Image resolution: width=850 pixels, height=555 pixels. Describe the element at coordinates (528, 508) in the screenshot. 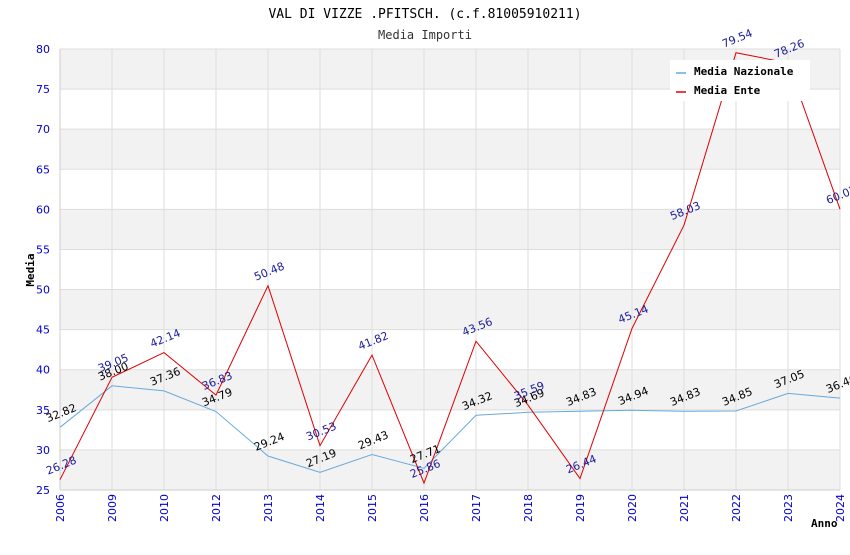

I see `x-tick-label: 2018` at that location.